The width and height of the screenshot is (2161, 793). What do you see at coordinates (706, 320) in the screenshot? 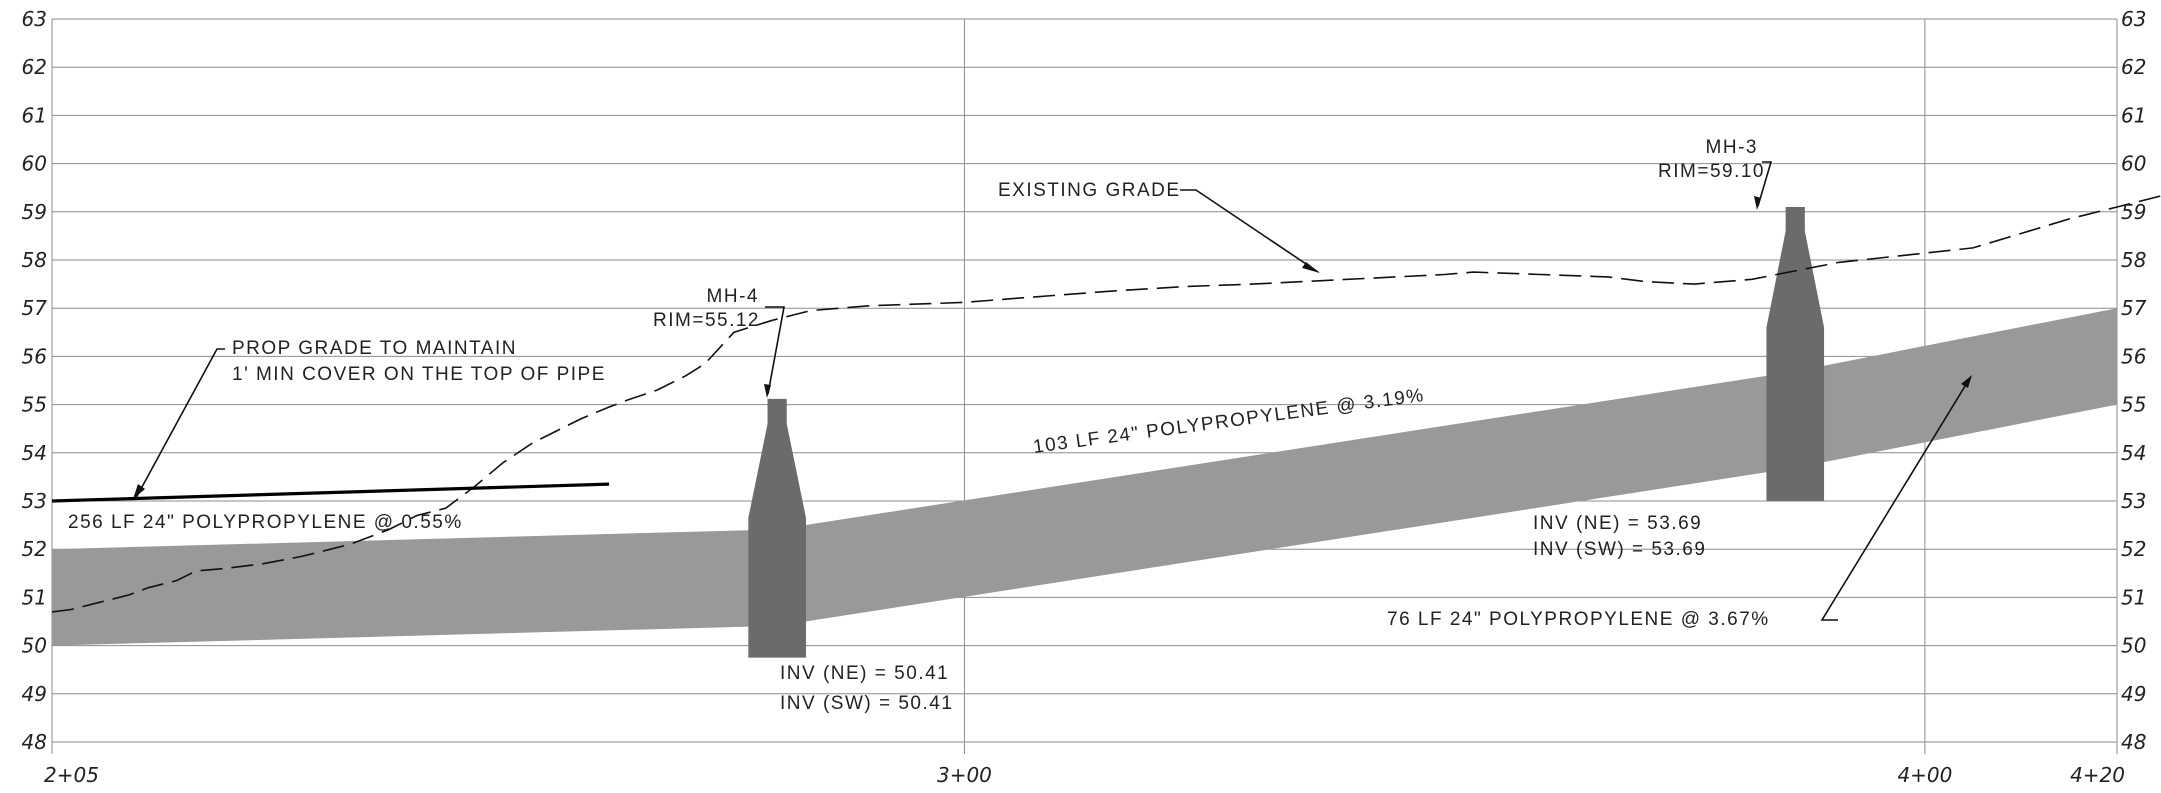
I see `mh4-rim-label: RIM=55.12` at bounding box center [706, 320].